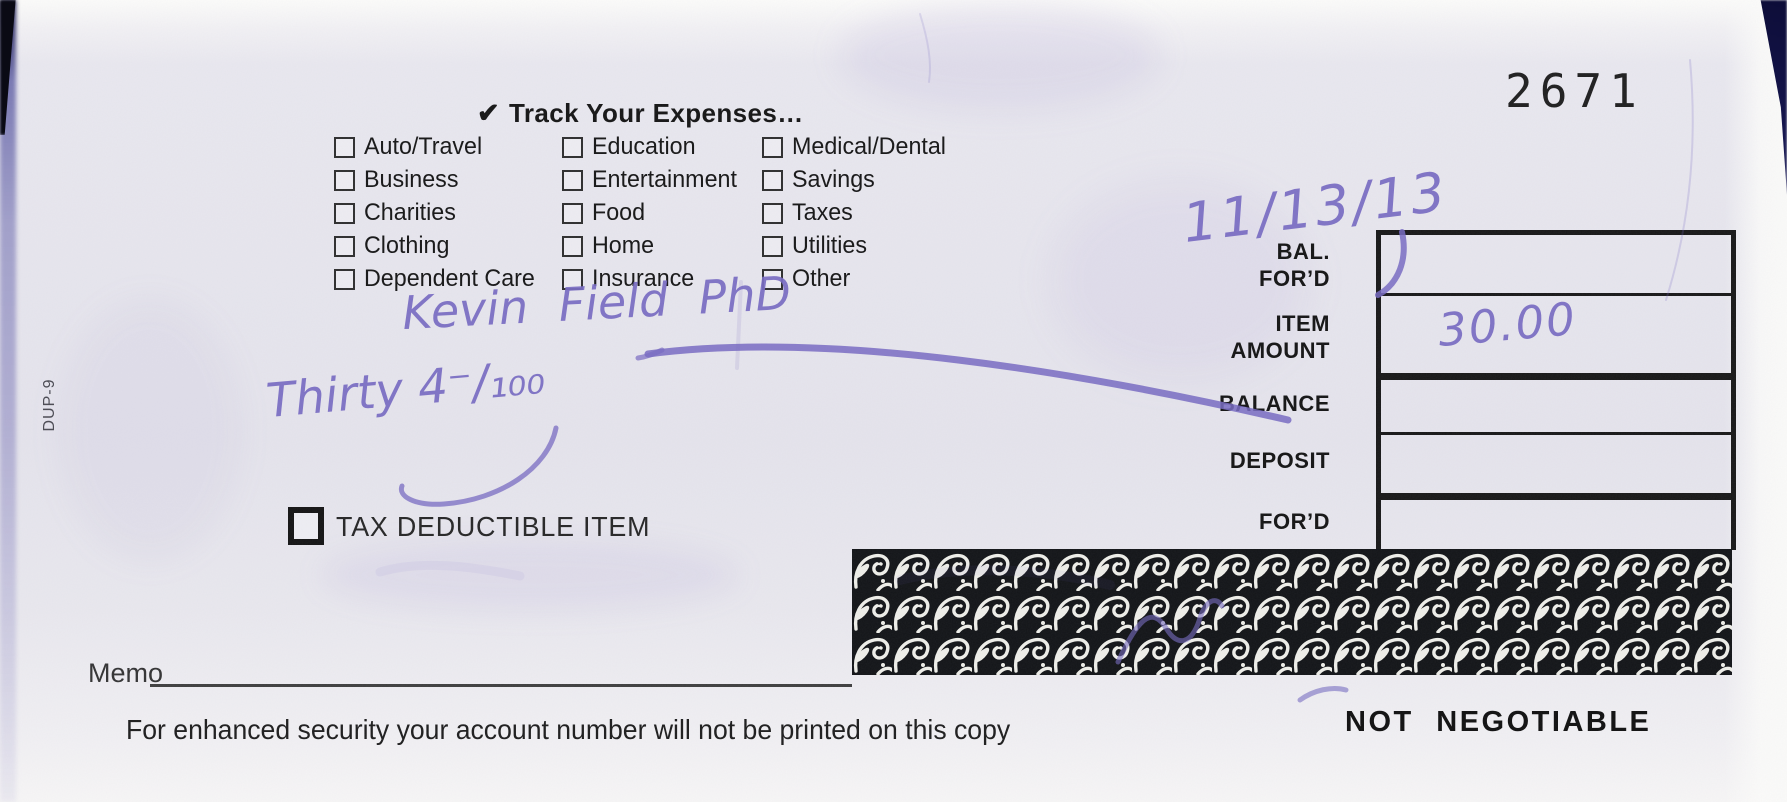 This screenshot has height=802, width=1787. What do you see at coordinates (407, 245) in the screenshot?
I see `expense-option-label: Clothing` at bounding box center [407, 245].